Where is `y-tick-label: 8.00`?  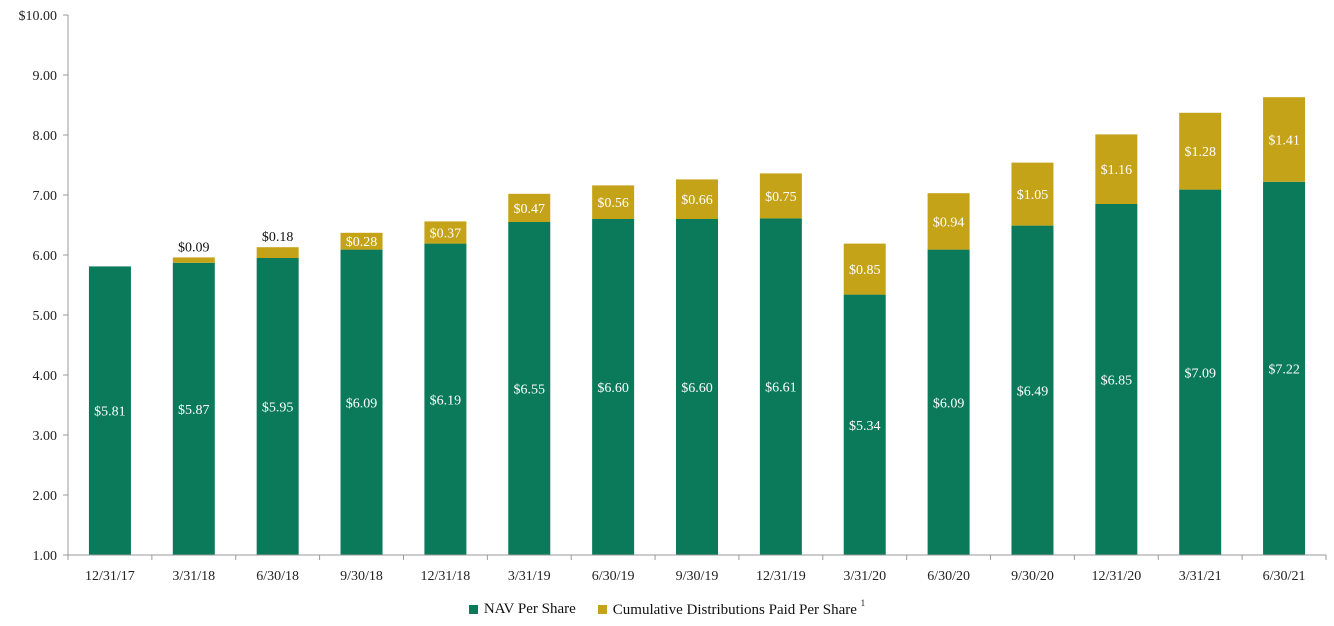
y-tick-label: 8.00 is located at coordinates (45, 136).